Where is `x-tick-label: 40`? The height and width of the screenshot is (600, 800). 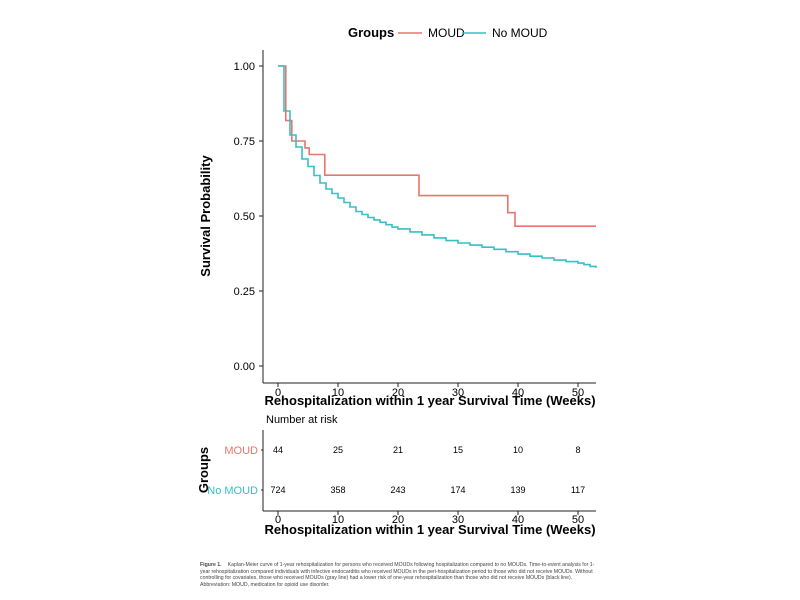 x-tick-label: 40 is located at coordinates (518, 393).